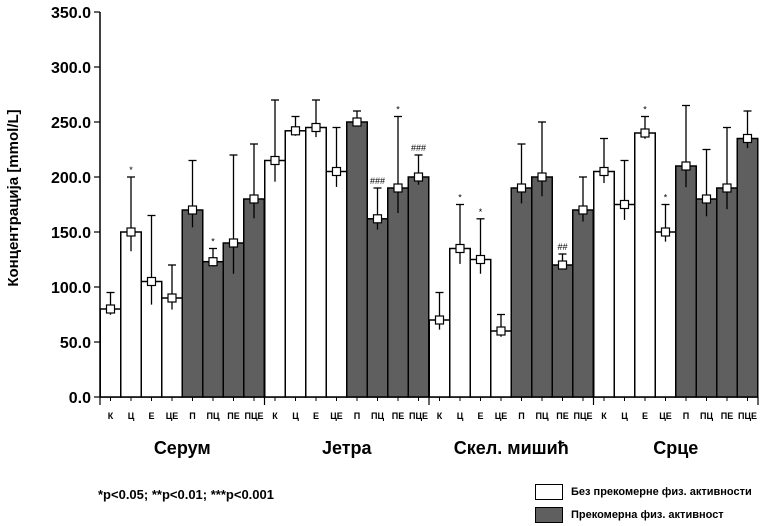 This screenshot has width=768, height=526. I want to click on y-tick-label: 350.0, so click(71, 13).